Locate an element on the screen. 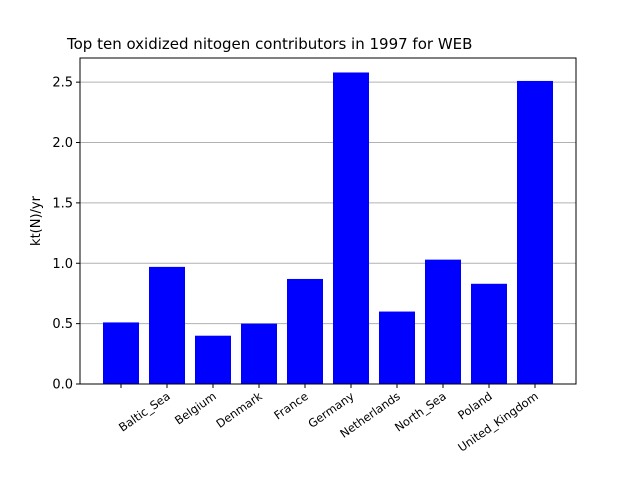 This screenshot has height=480, width=640. y-tick-label: 0.0 is located at coordinates (62, 385).